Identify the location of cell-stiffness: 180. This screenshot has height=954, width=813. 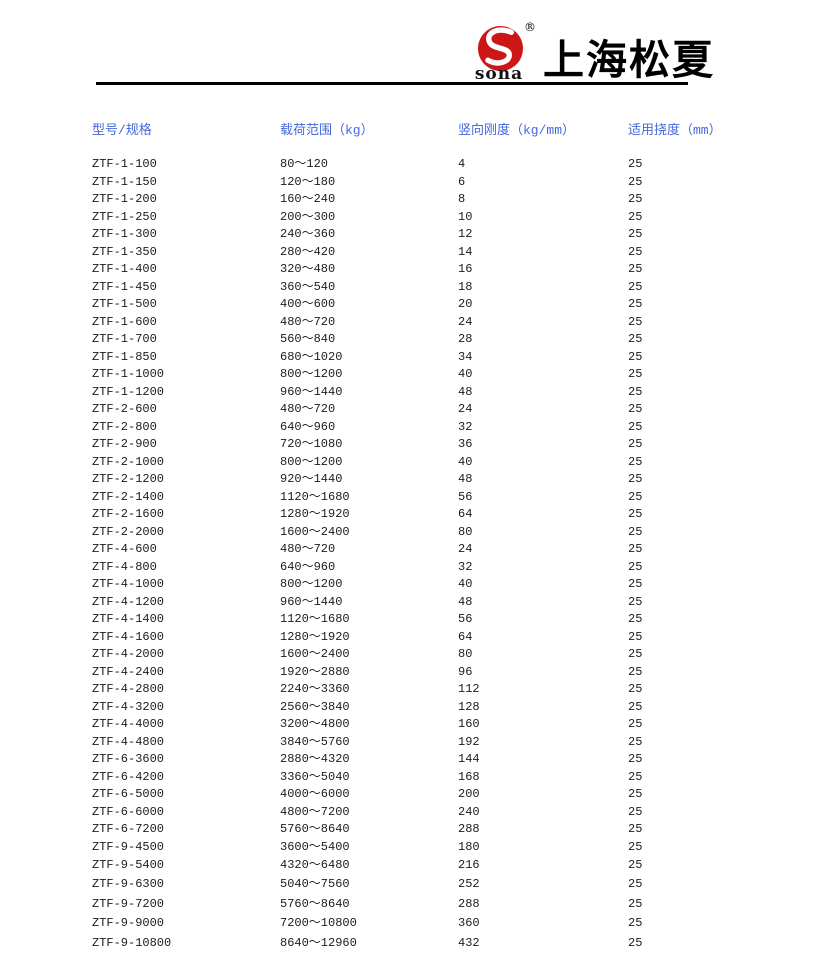
(469, 846).